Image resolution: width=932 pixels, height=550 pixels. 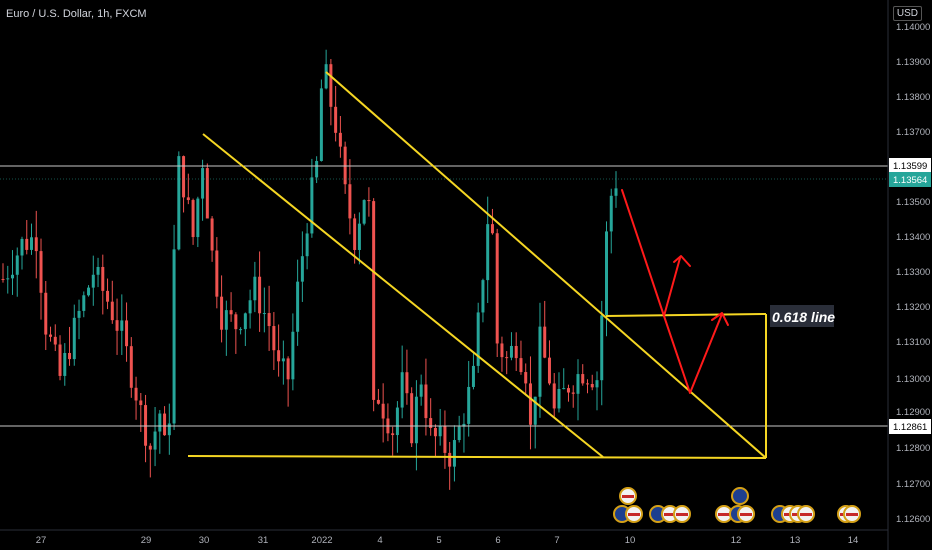 I want to click on time-label: 12, so click(x=736, y=540).